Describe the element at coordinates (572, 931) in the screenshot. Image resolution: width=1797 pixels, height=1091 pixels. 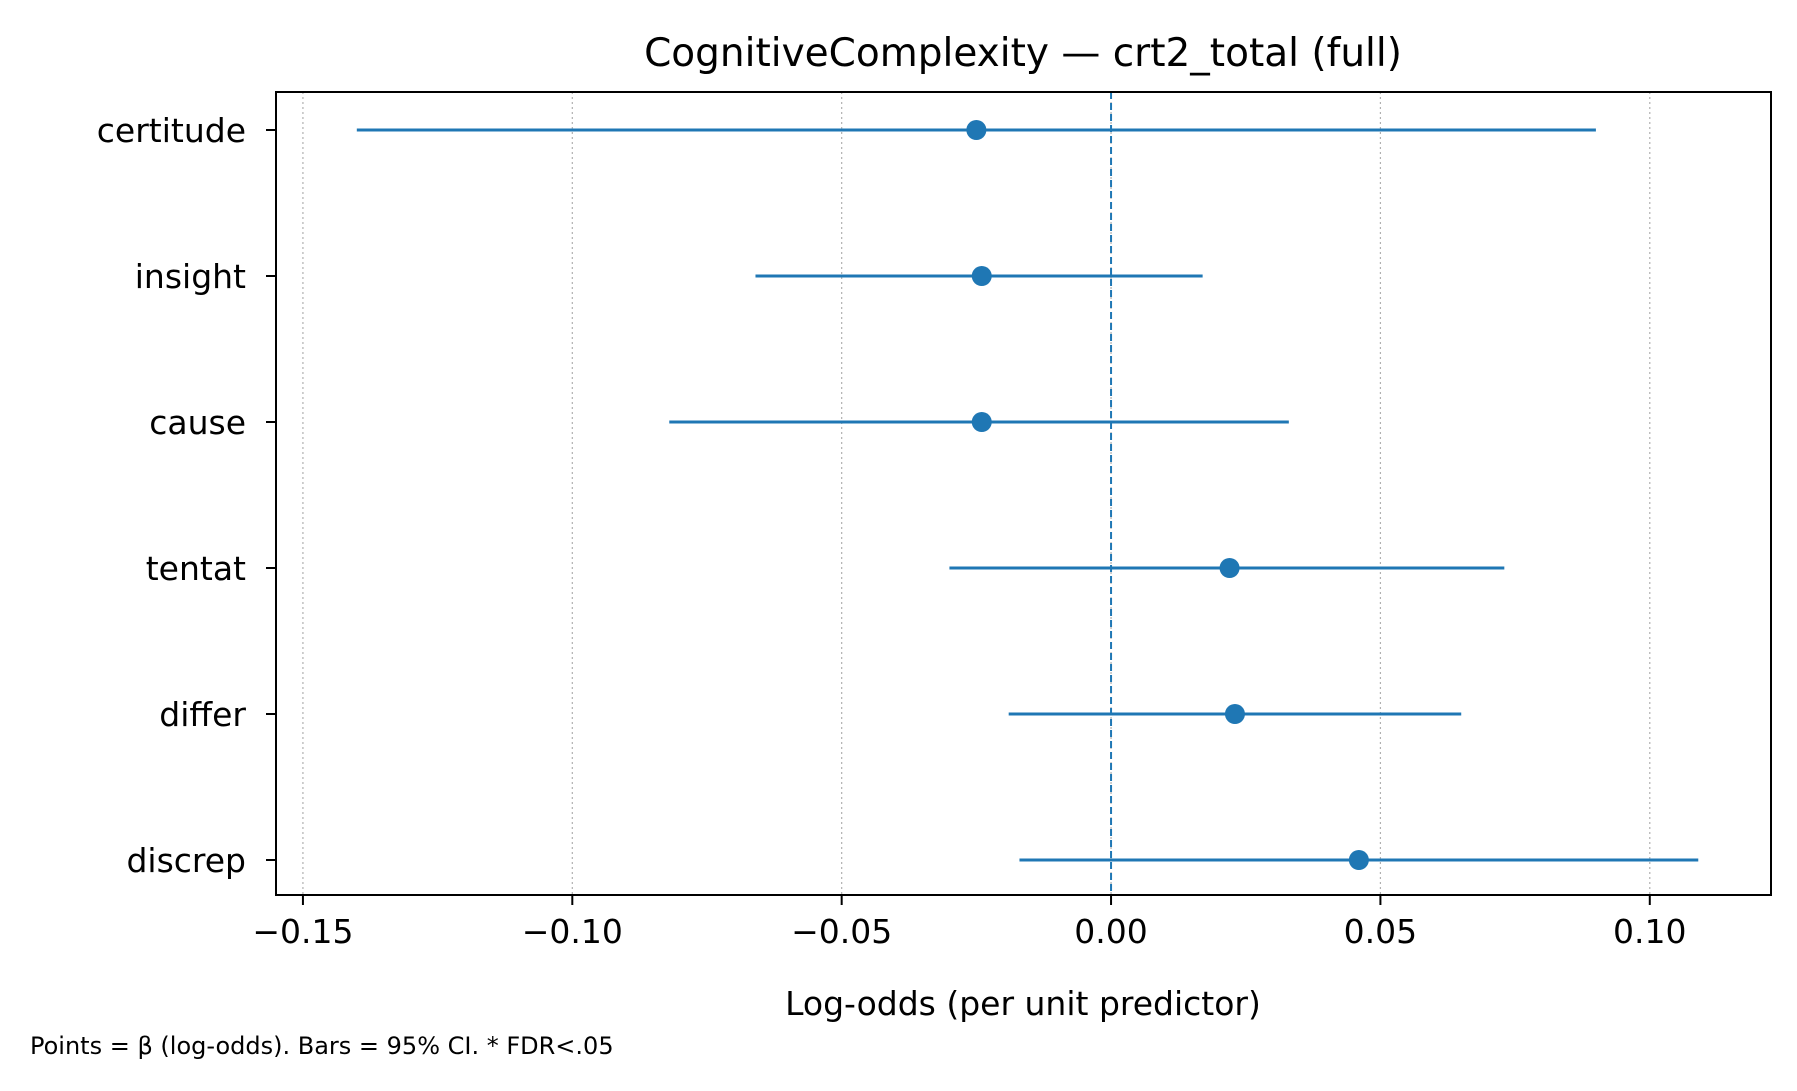
I see `x-tick-label: −0.10` at that location.